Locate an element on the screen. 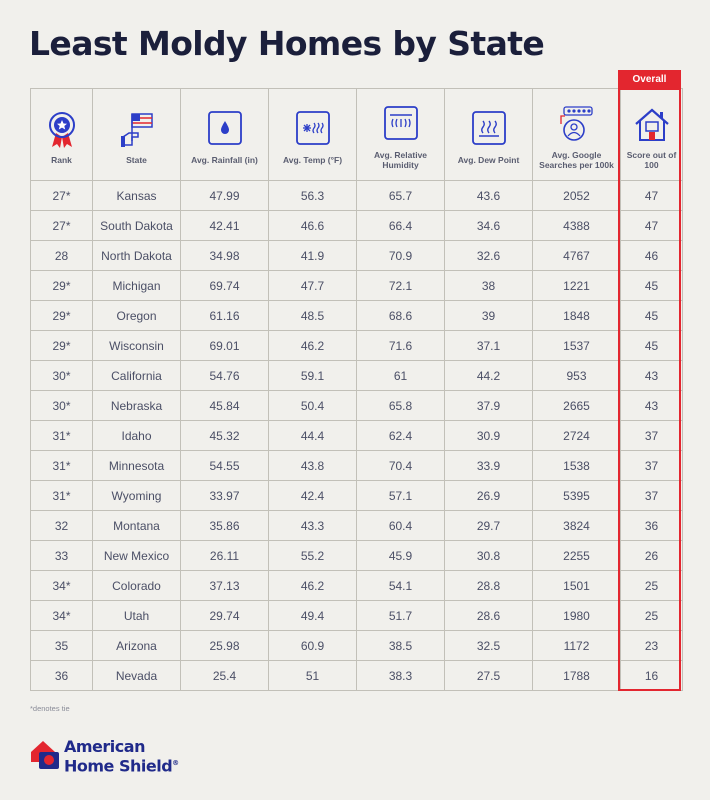 Image resolution: width=710 pixels, height=800 pixels. cell-score: 16 is located at coordinates (651, 675).